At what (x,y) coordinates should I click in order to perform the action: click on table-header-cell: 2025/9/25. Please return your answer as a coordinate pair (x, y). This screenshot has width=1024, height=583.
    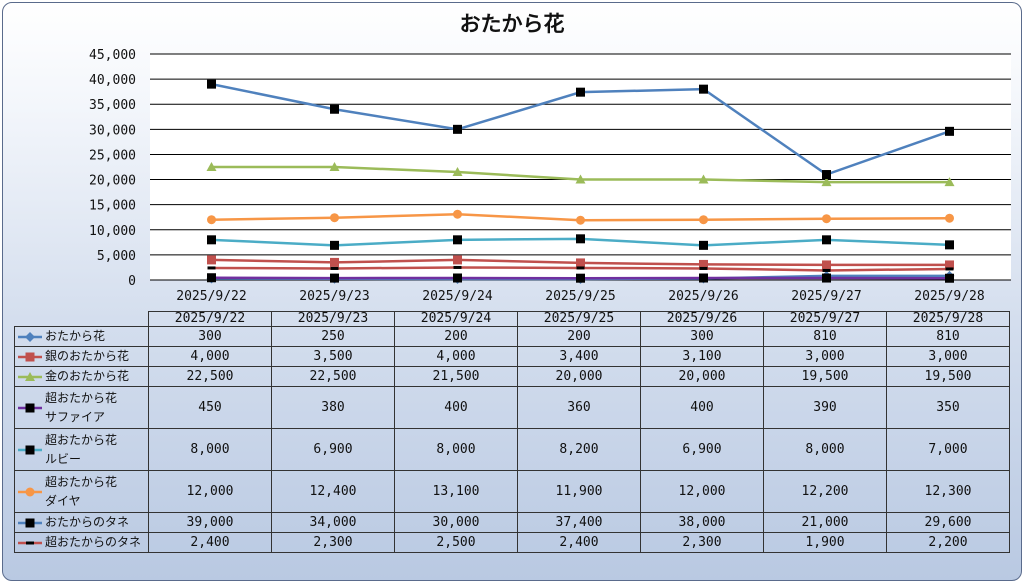
    Looking at the image, I should click on (579, 319).